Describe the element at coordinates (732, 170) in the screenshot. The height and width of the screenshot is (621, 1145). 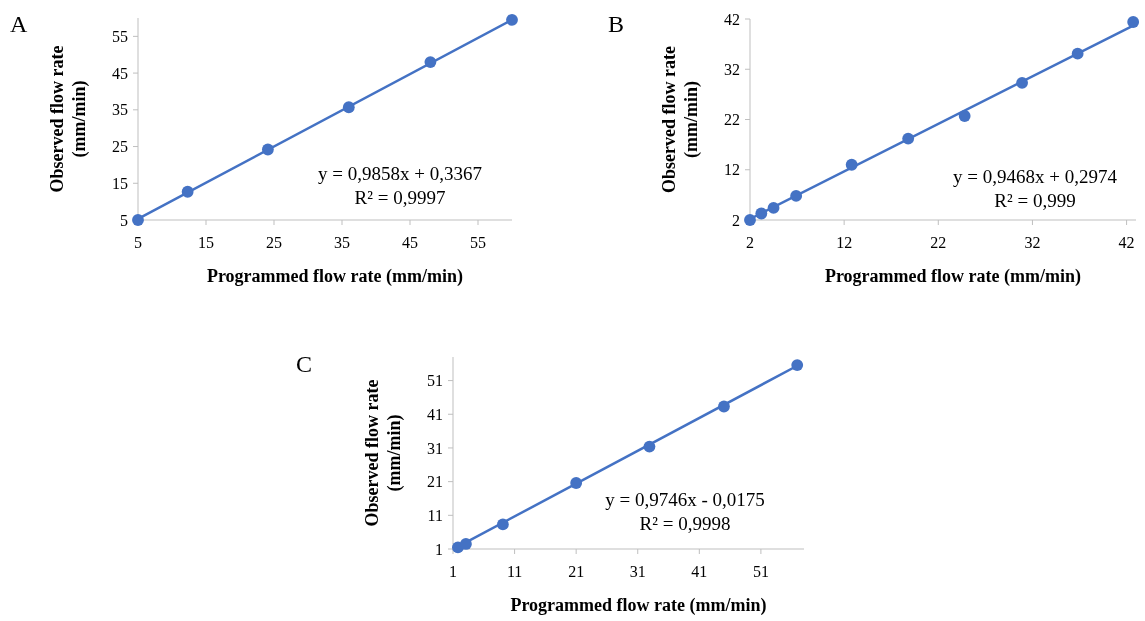
I see `y-tick-label: 12` at that location.